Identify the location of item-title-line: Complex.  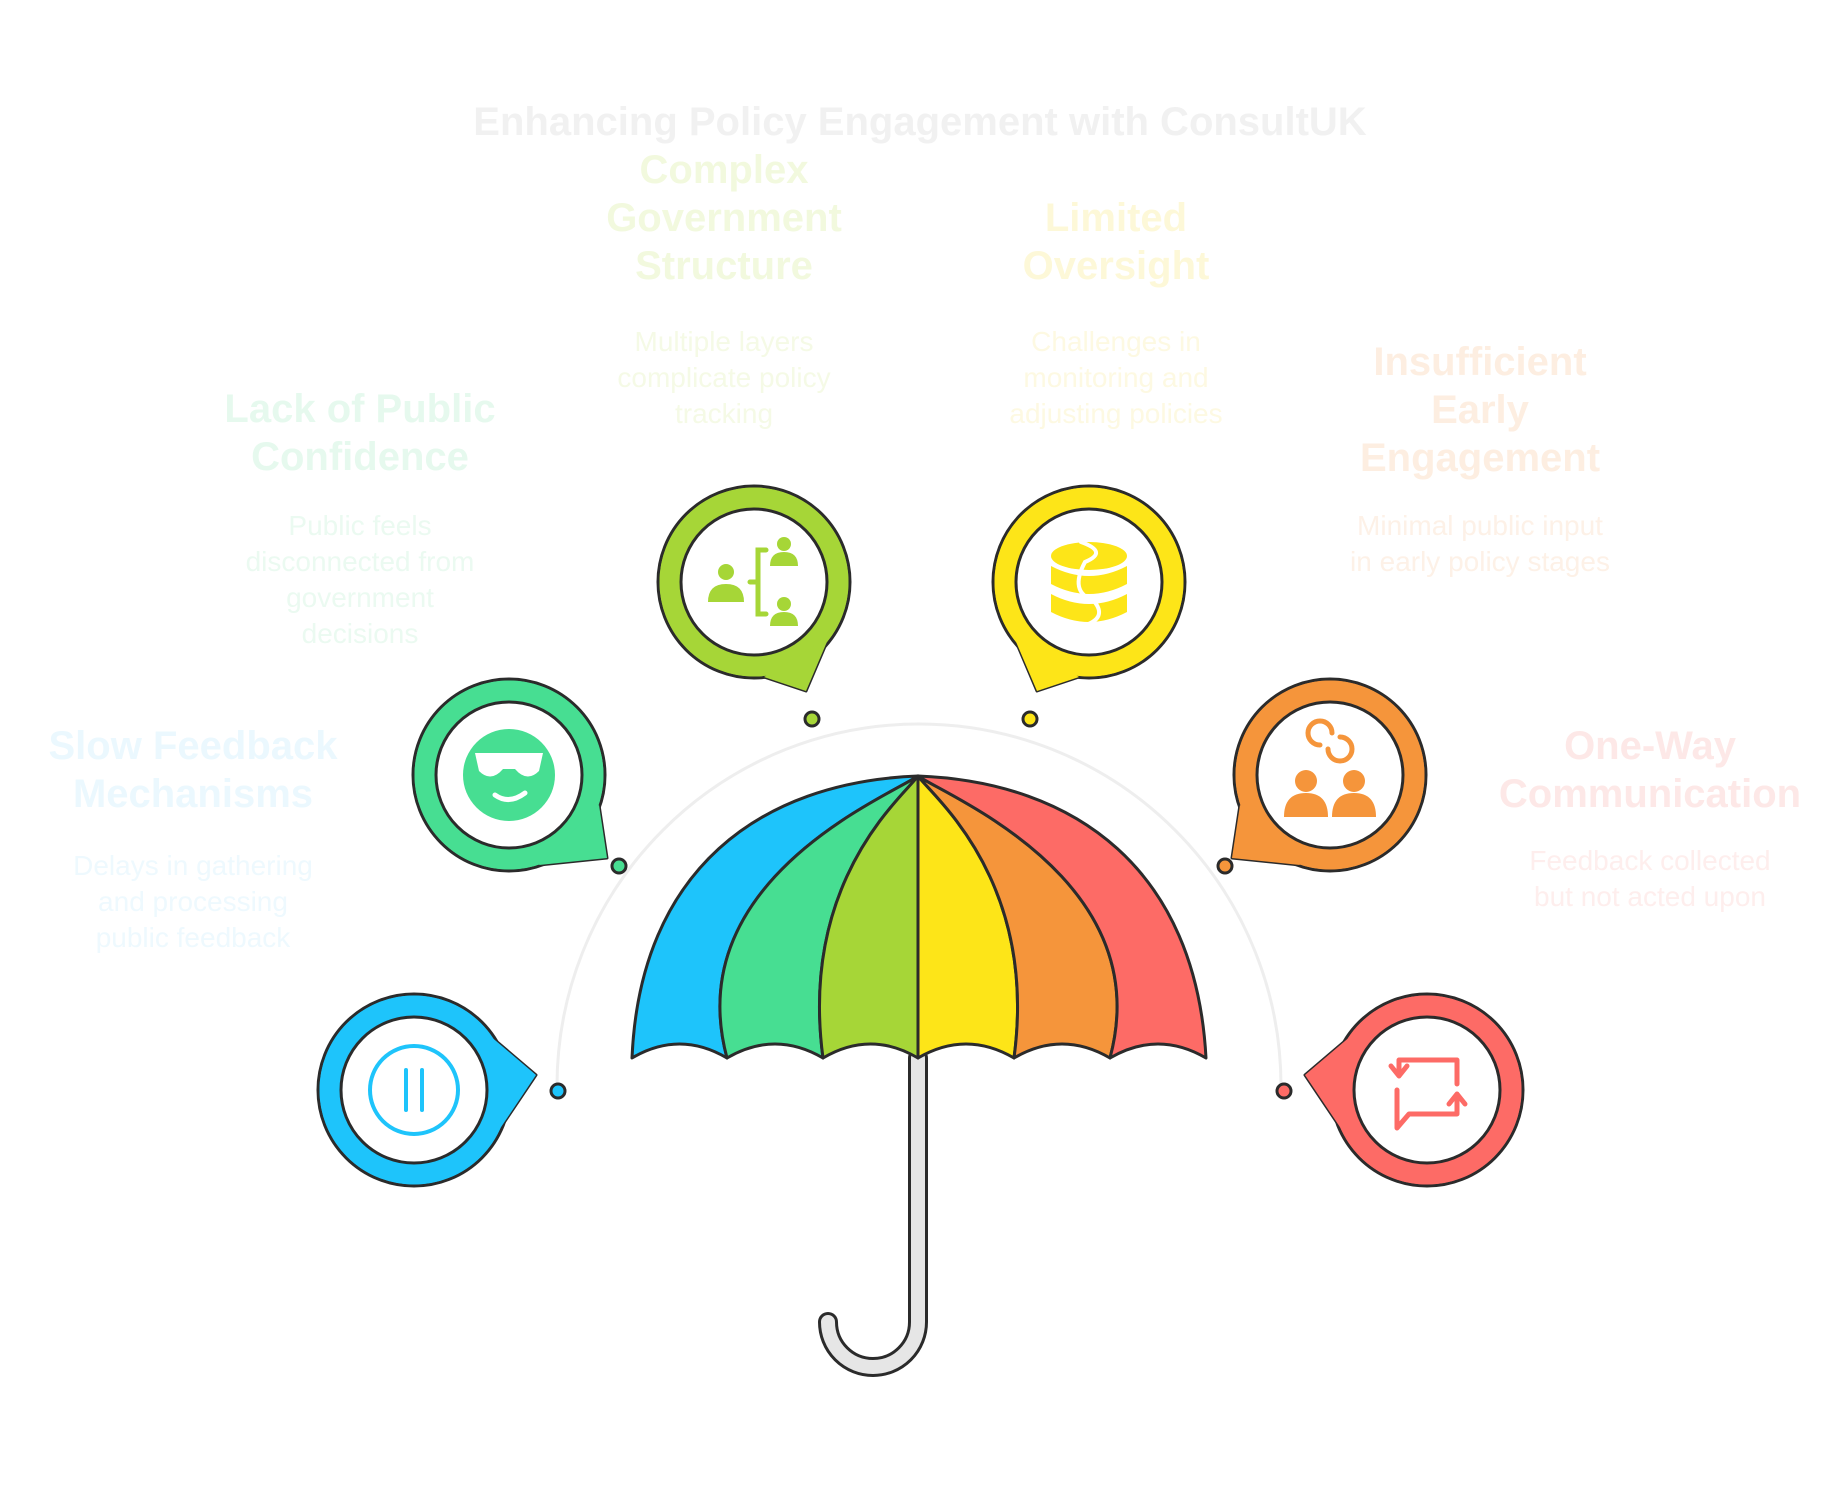
(724, 170).